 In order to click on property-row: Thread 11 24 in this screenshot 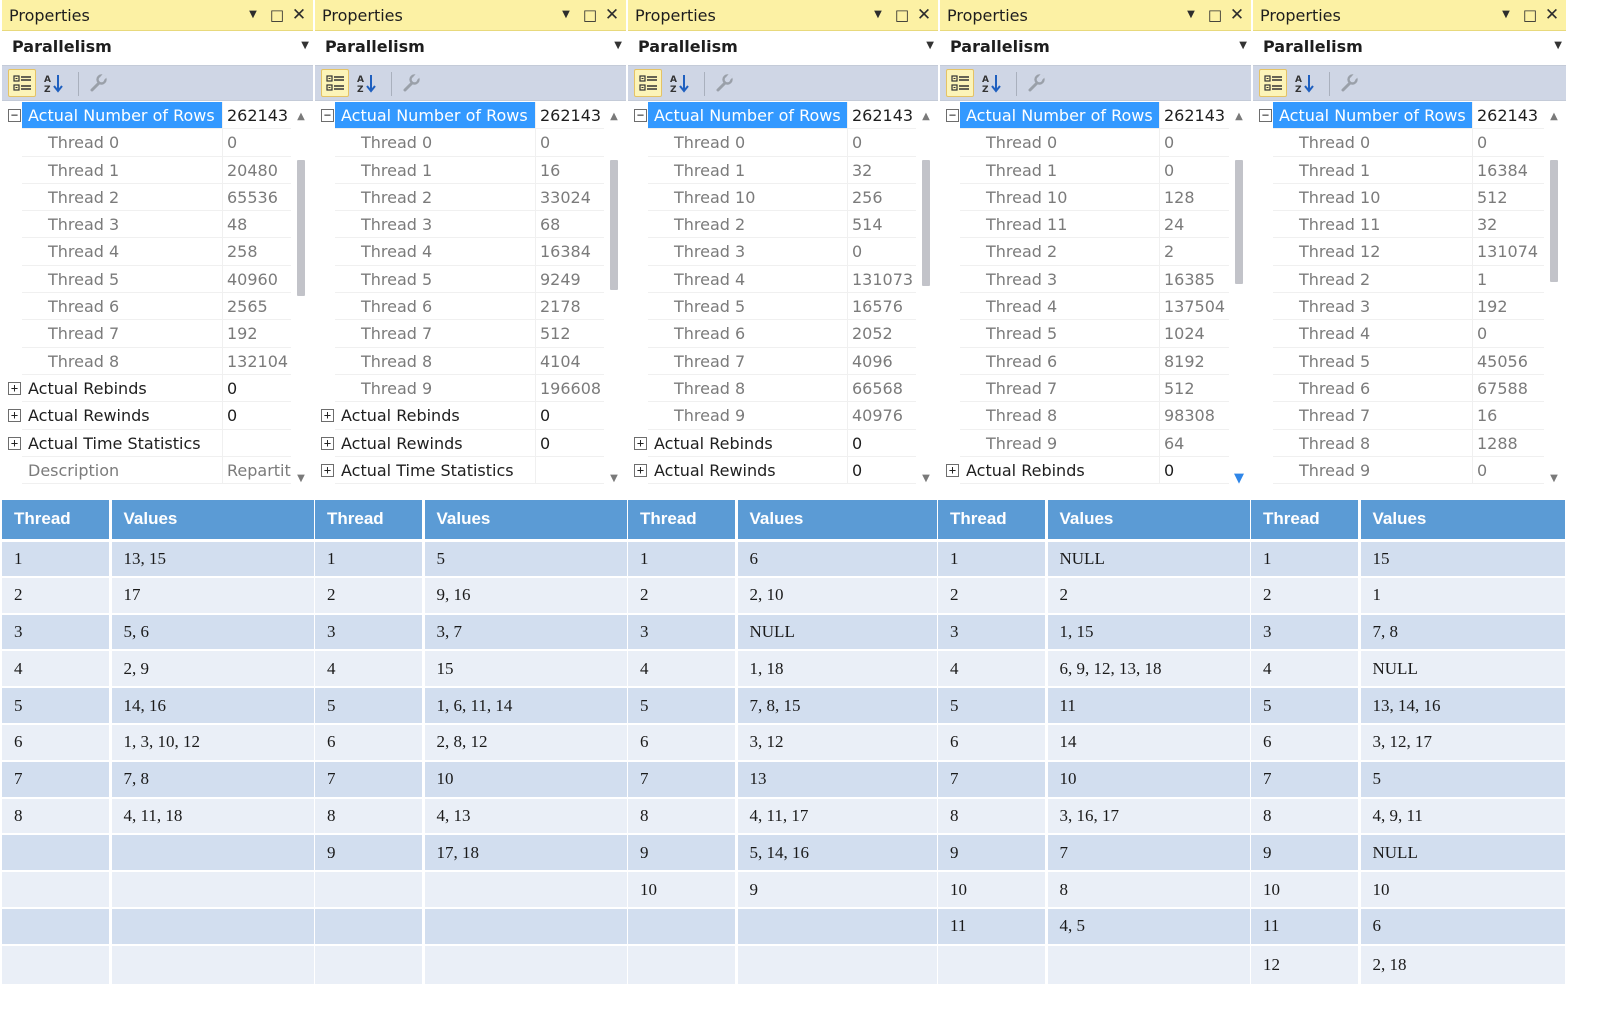, I will do `click(1084, 225)`.